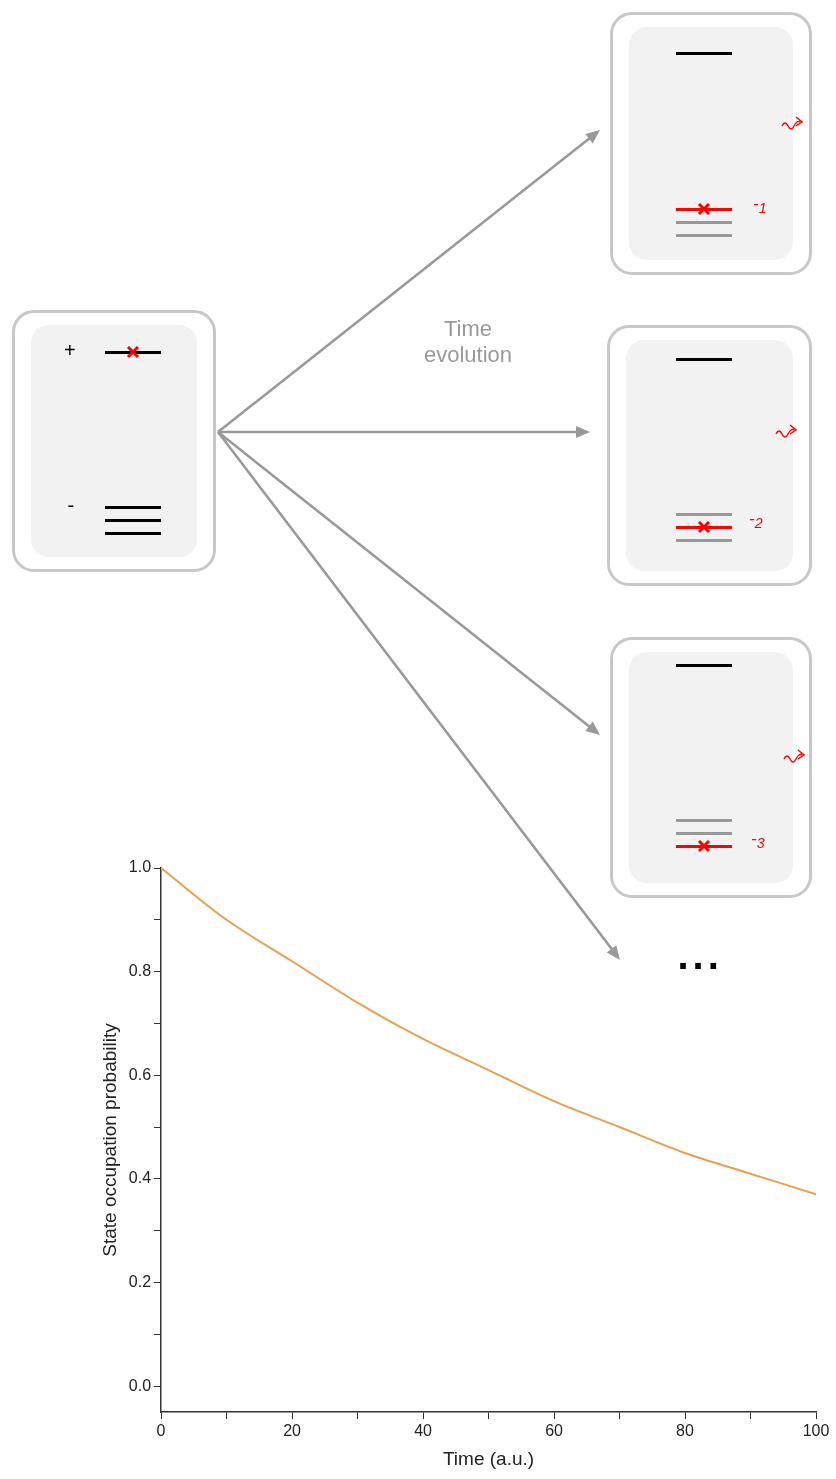  What do you see at coordinates (140, 1281) in the screenshot?
I see `y-tick-label: 0.2` at bounding box center [140, 1281].